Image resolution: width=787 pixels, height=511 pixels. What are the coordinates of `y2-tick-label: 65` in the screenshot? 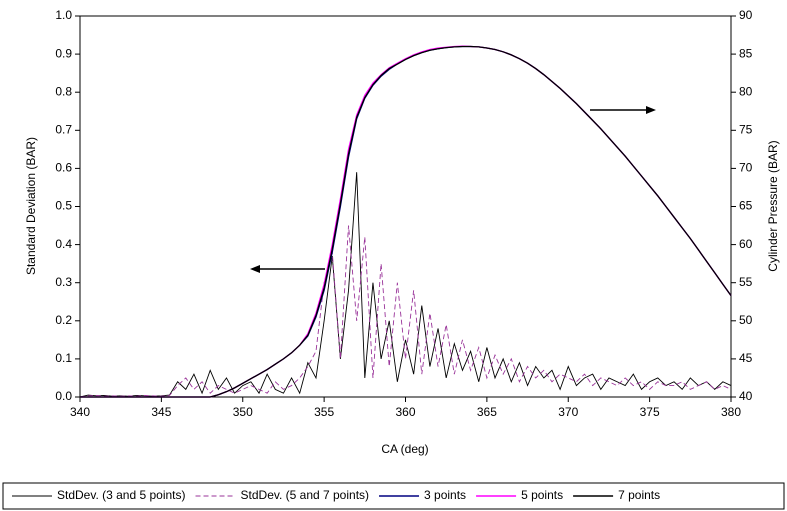 It's located at (746, 206).